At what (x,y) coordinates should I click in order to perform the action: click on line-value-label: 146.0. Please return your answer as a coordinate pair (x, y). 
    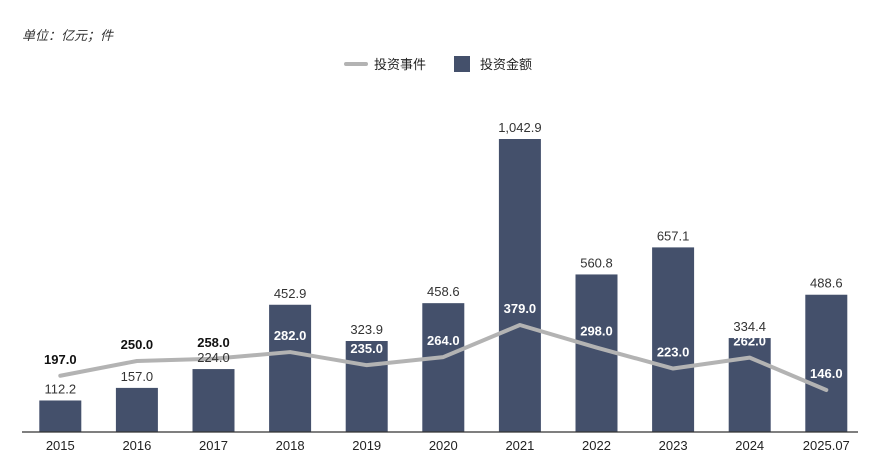
    Looking at the image, I should click on (826, 373).